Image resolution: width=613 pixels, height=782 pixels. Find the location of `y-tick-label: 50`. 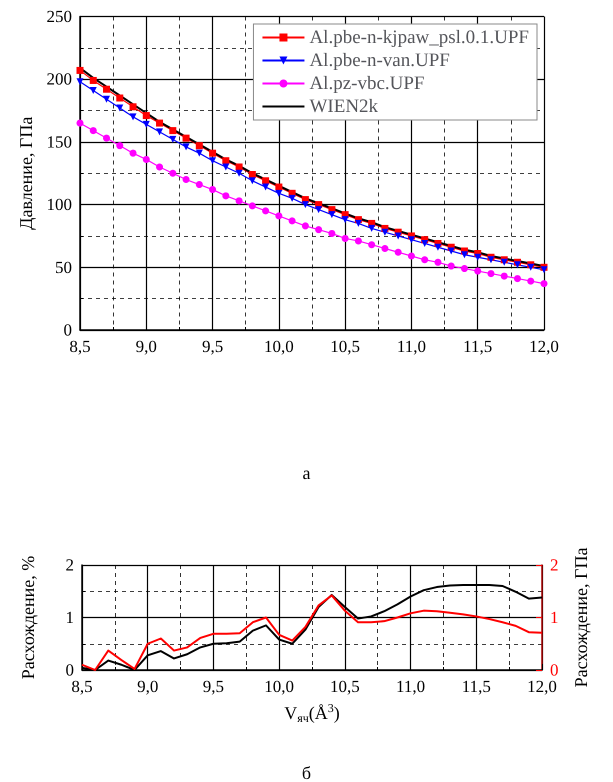

y-tick-label: 50 is located at coordinates (63, 267).